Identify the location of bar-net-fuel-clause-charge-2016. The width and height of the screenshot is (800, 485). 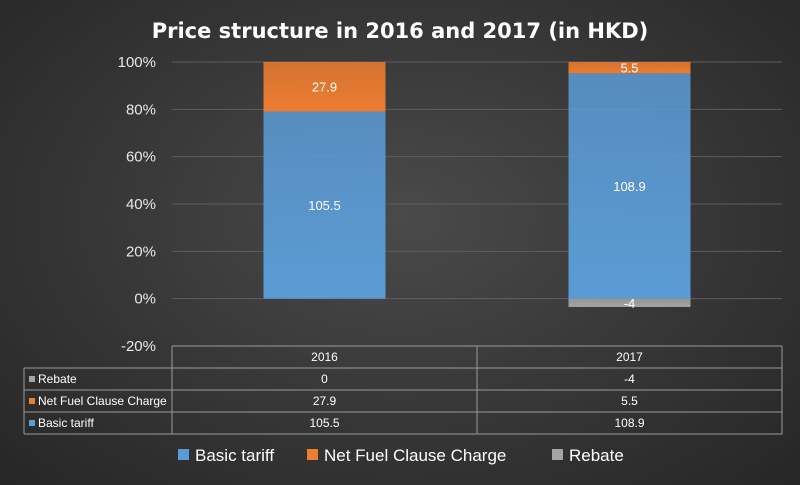
(324, 87).